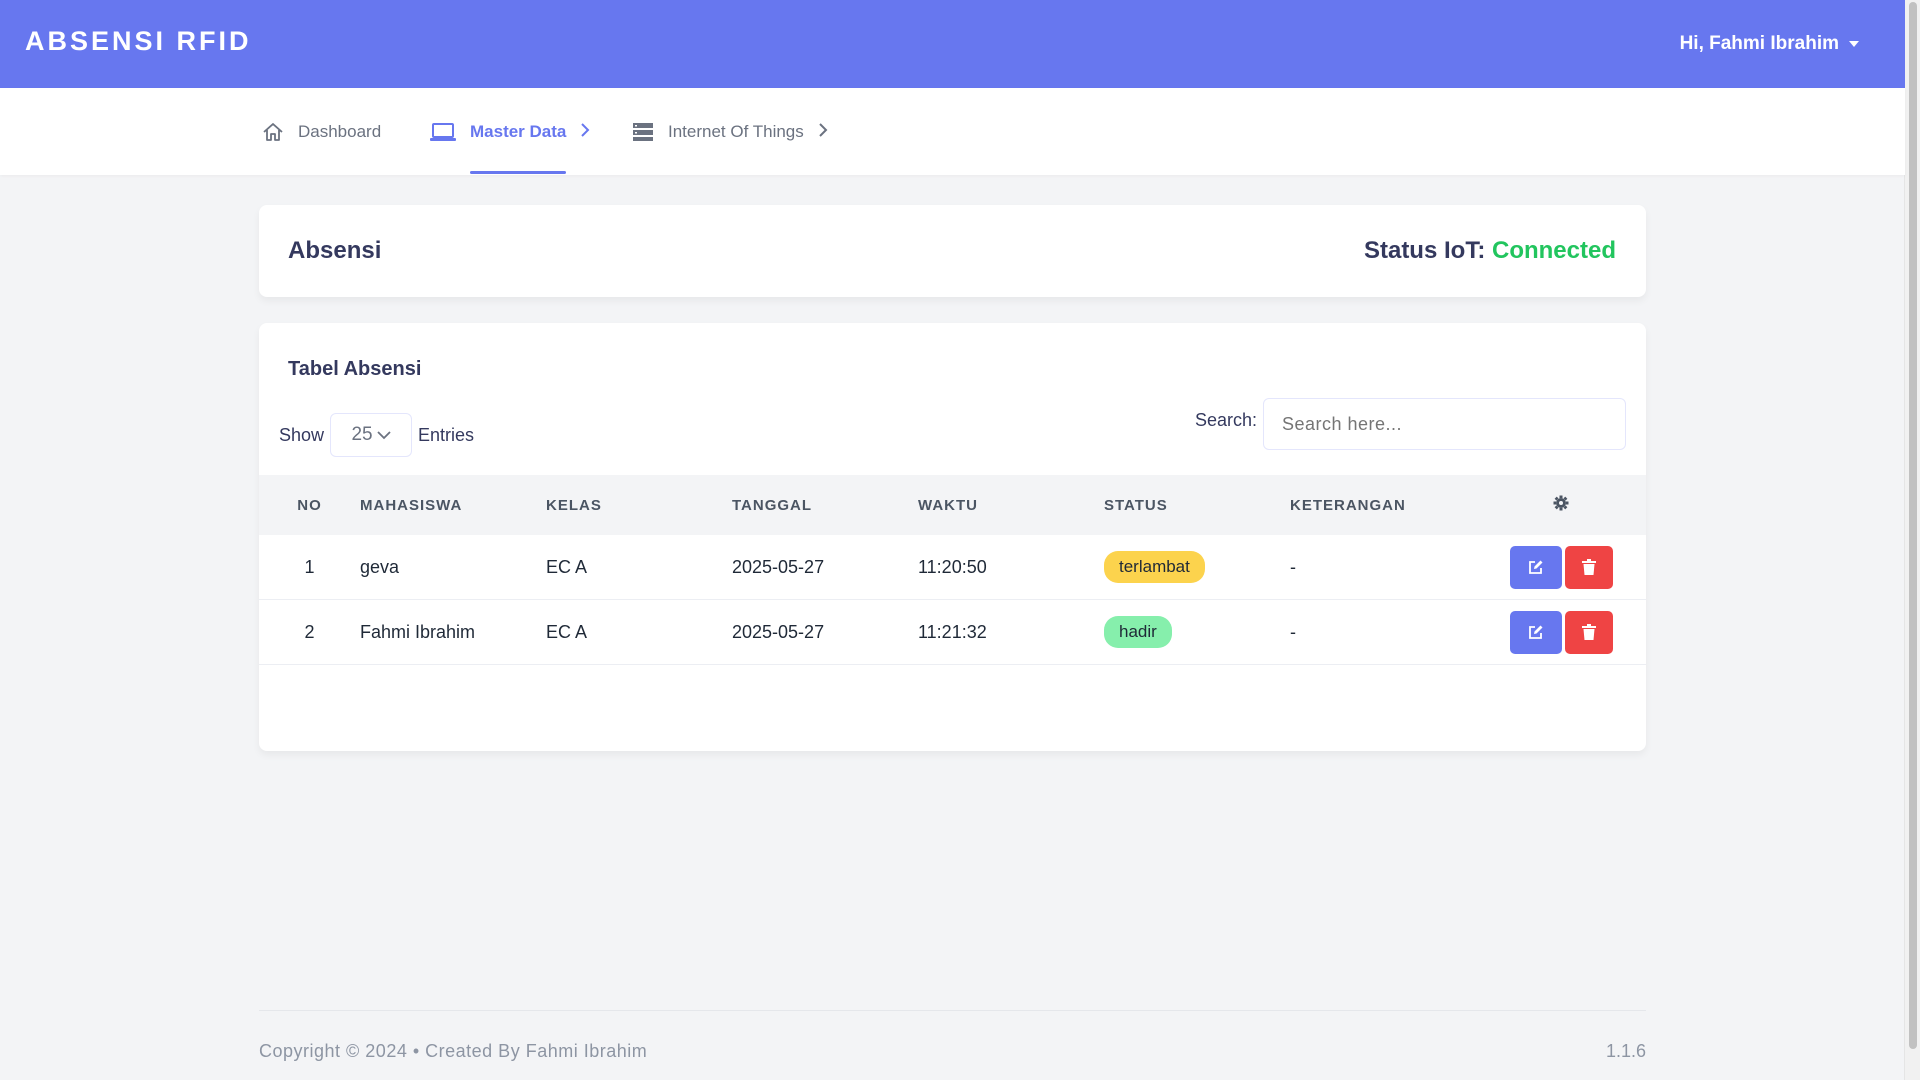 This screenshot has height=1080, width=1920. Describe the element at coordinates (1011, 567) in the screenshot. I see `cell-waktu: 11:20:50` at that location.